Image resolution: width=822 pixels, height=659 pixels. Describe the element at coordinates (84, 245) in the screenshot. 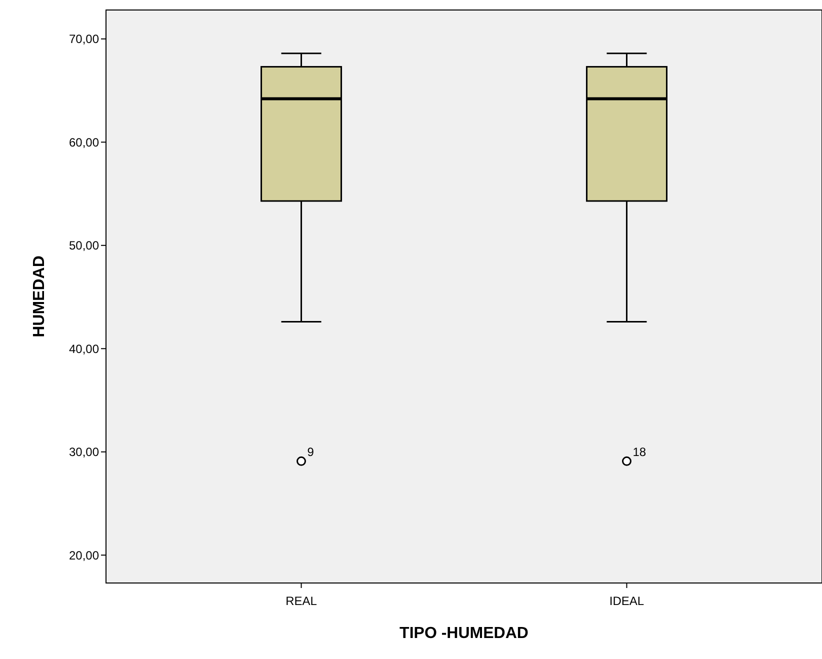

I see `y-tick-label: 50,00` at that location.